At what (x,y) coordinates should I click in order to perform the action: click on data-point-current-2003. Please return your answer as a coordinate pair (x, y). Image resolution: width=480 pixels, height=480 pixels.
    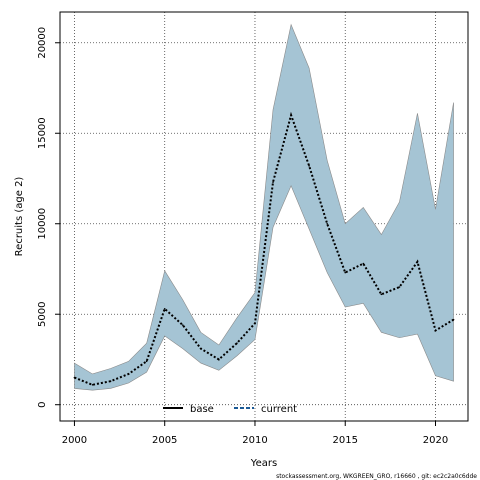
    Looking at the image, I should click on (128, 374).